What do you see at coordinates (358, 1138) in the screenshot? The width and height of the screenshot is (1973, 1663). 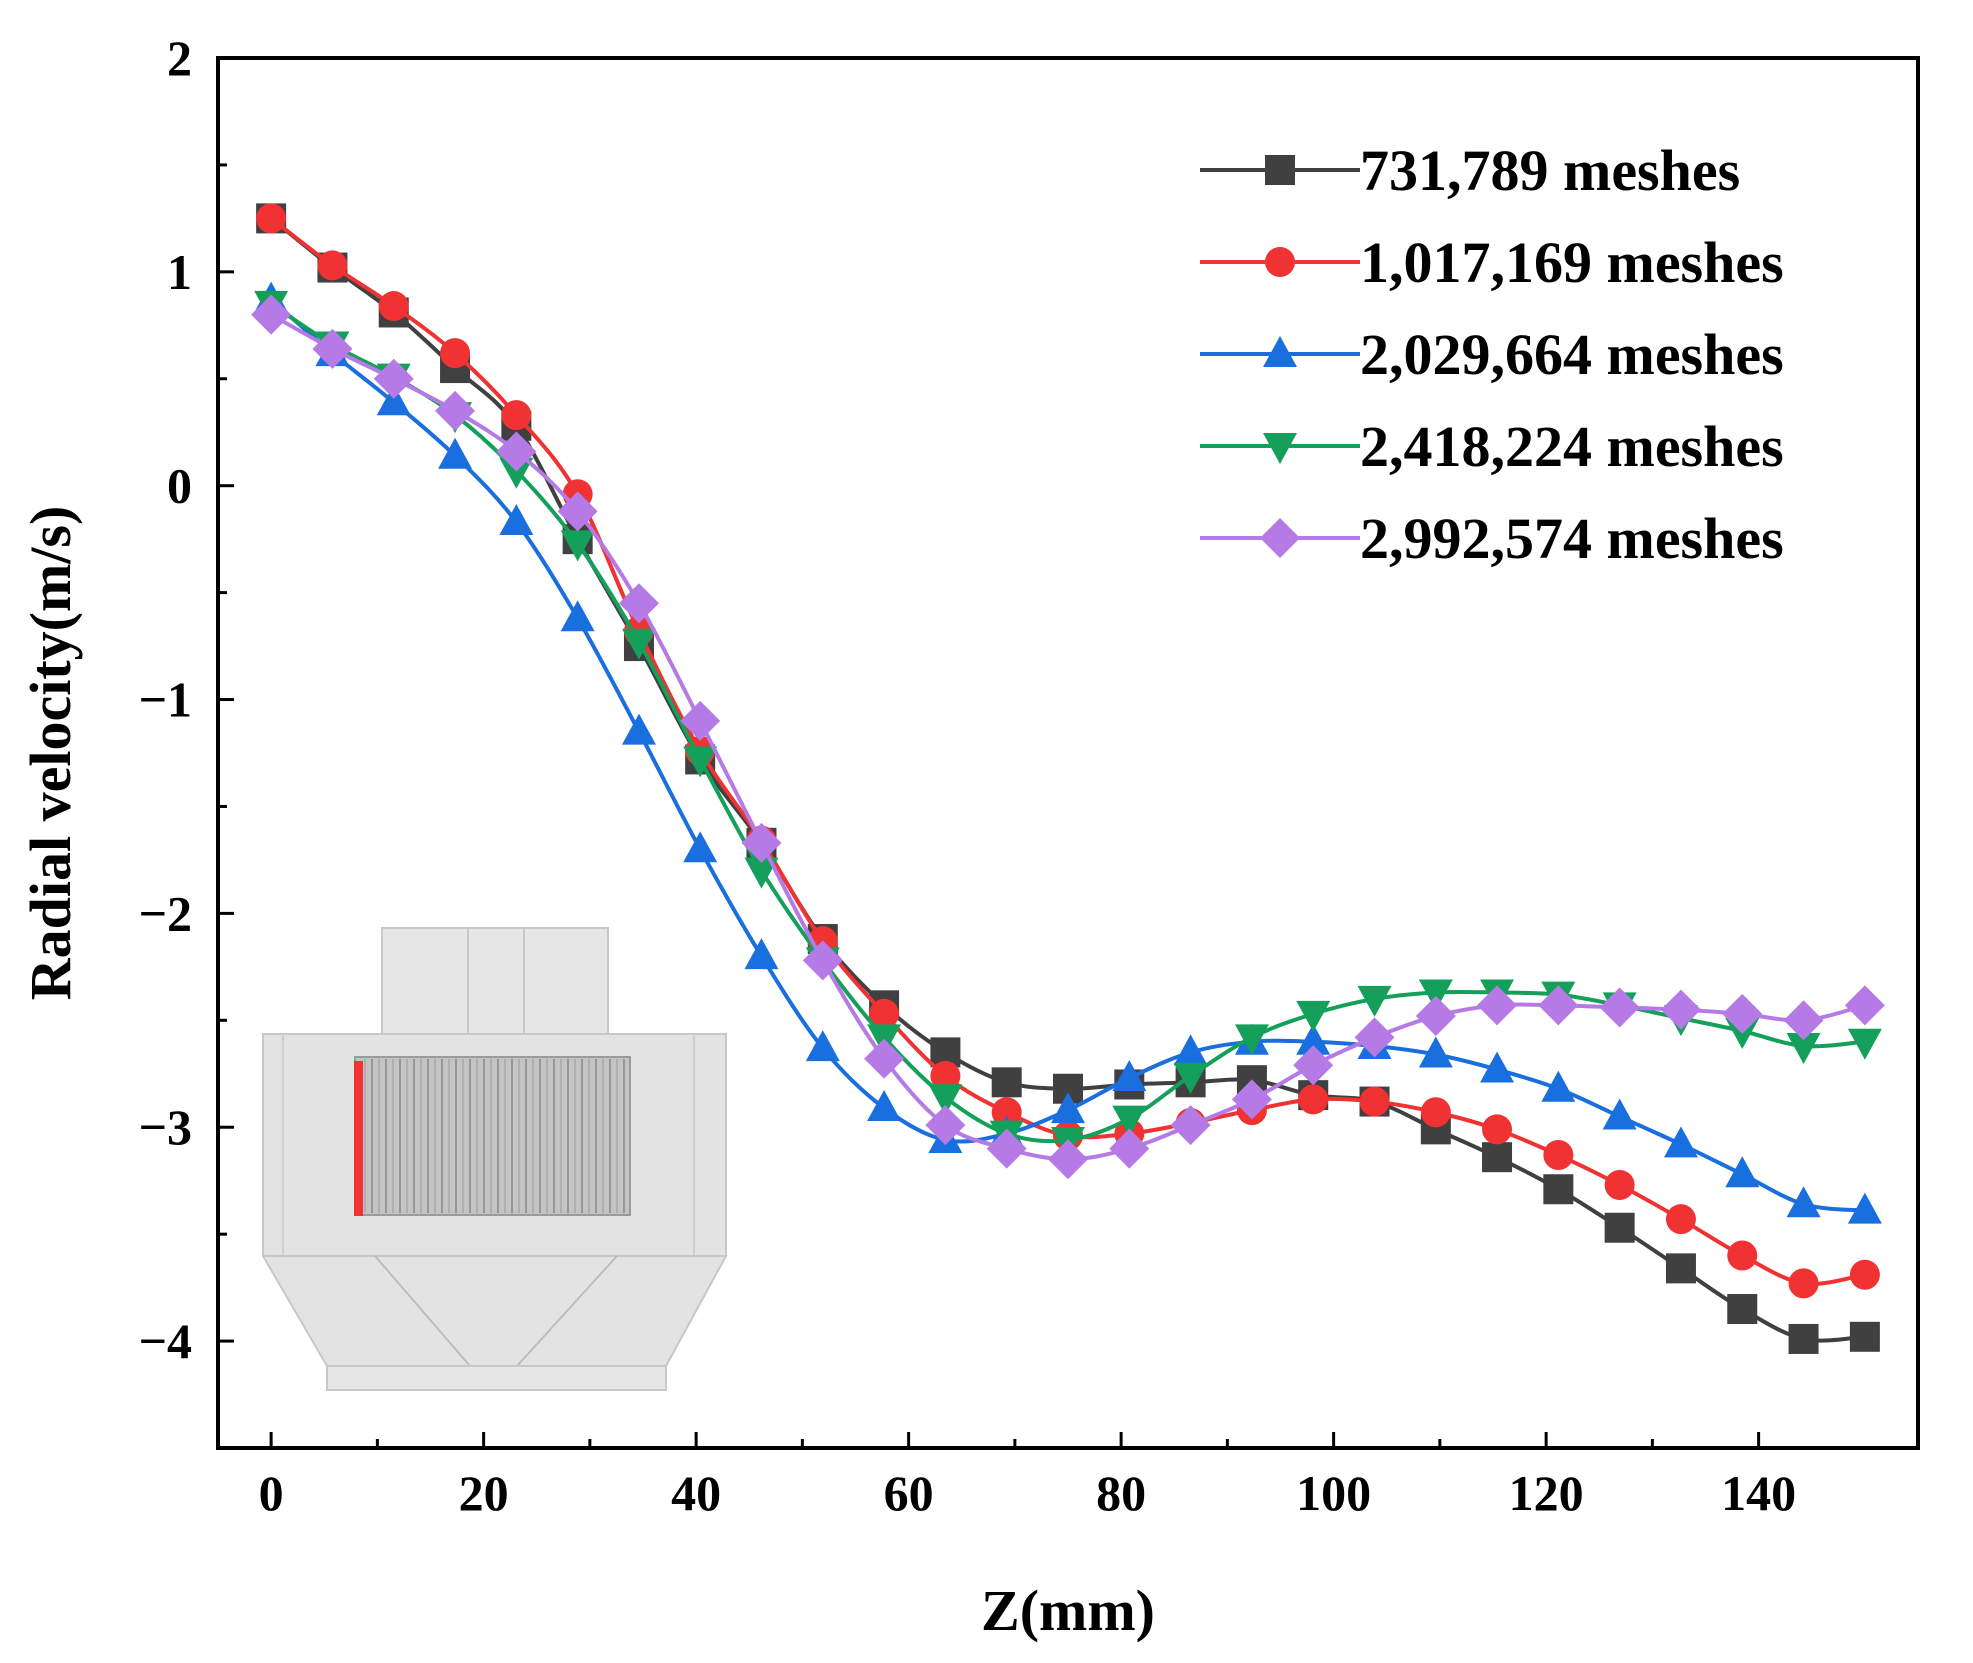 I see `inset-measurement-line` at bounding box center [358, 1138].